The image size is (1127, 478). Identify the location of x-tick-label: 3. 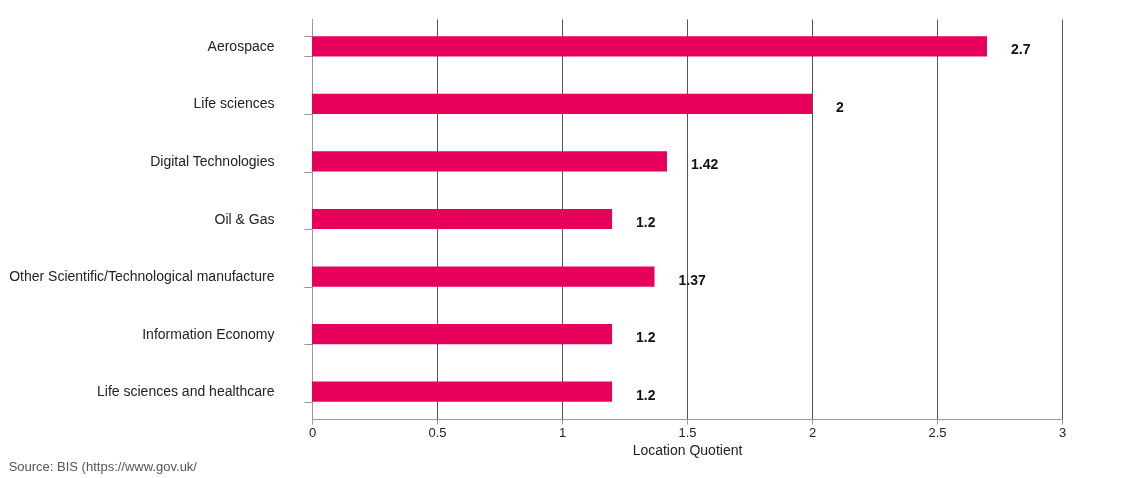
(1062, 432).